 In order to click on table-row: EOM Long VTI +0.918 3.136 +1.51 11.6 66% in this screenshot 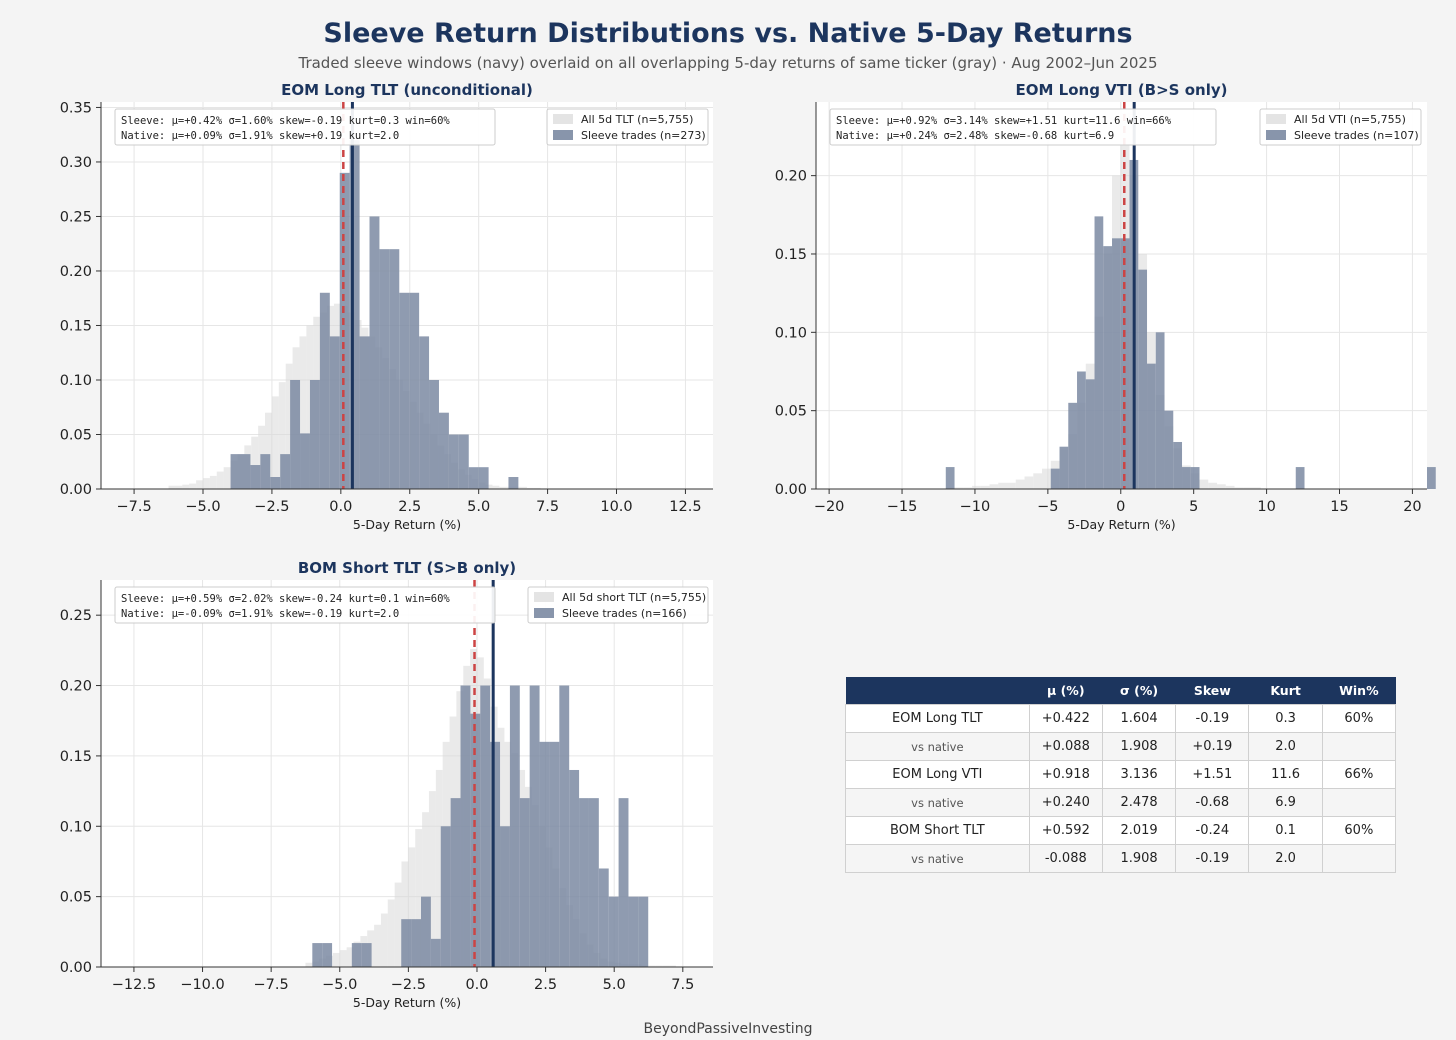, I will do `click(1121, 774)`.